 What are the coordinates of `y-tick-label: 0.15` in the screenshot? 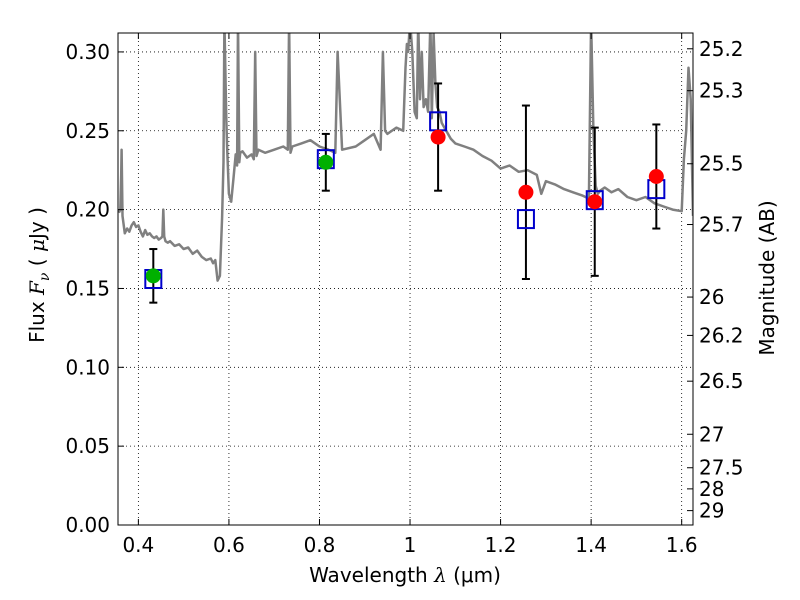 It's located at (87, 288).